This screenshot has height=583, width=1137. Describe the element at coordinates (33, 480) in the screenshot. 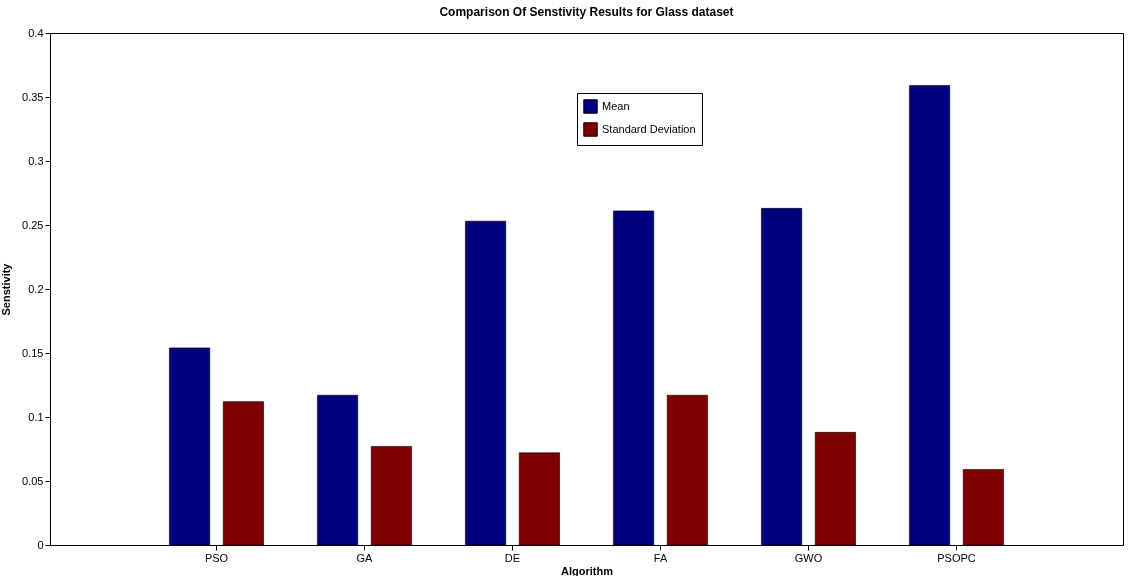

I see `y-tick-label: 0.05` at that location.